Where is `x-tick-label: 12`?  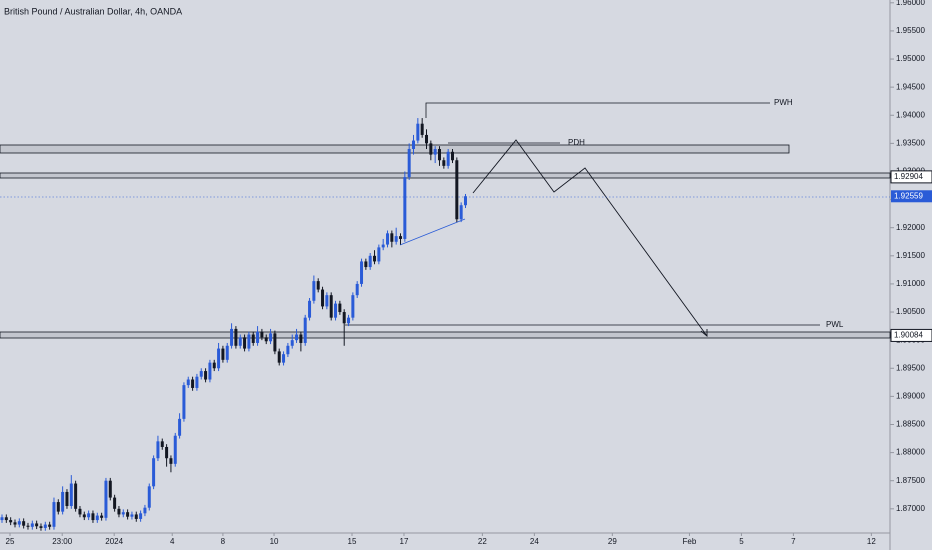 x-tick-label: 12 is located at coordinates (871, 541).